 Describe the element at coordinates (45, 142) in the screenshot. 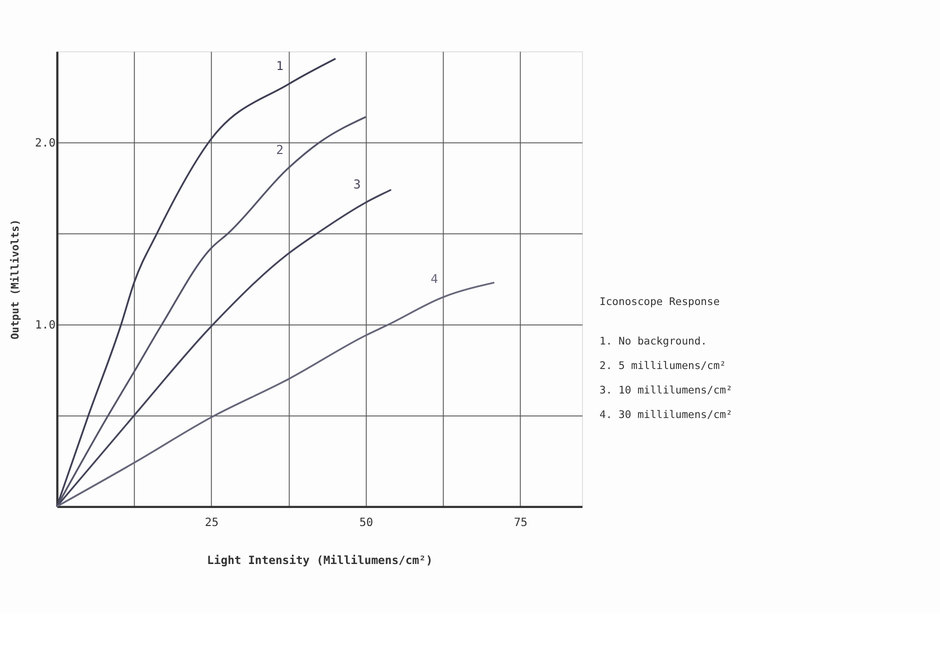

I see `y-tick-label: 2.0` at that location.